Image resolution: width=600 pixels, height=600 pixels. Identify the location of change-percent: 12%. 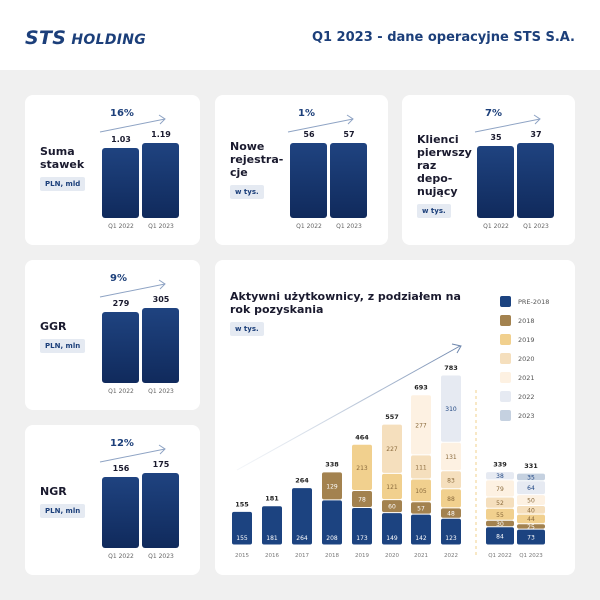
(122, 443).